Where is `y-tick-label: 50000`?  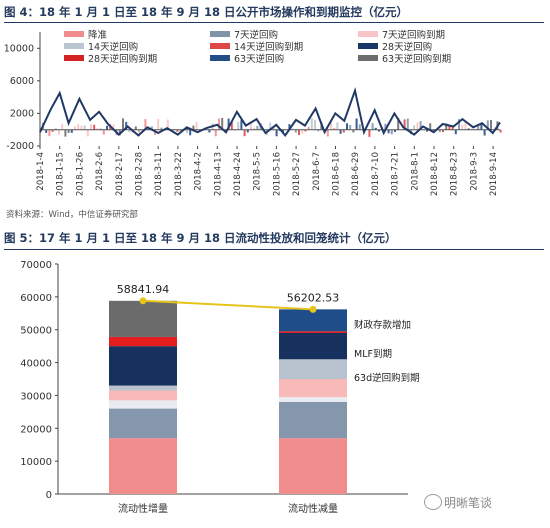
y-tick-label: 50000 is located at coordinates (36, 331).